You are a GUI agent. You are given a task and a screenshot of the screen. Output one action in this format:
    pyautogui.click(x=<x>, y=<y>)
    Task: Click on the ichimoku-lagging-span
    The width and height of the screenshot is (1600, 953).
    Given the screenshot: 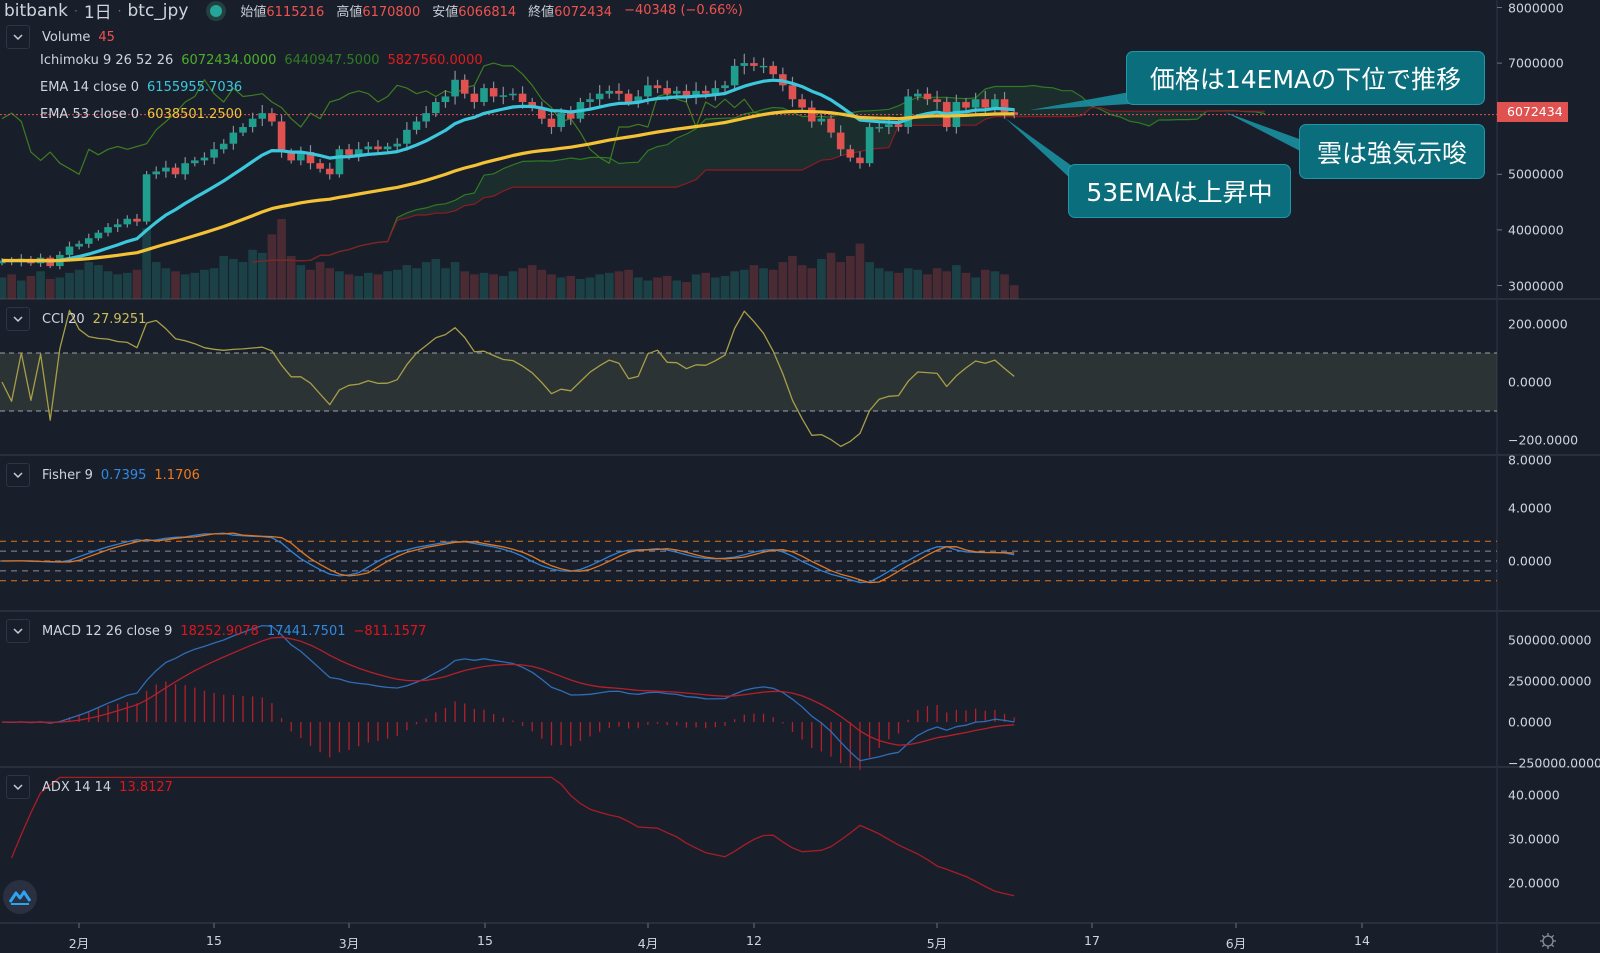 What is the action you would take?
    pyautogui.click(x=382, y=118)
    